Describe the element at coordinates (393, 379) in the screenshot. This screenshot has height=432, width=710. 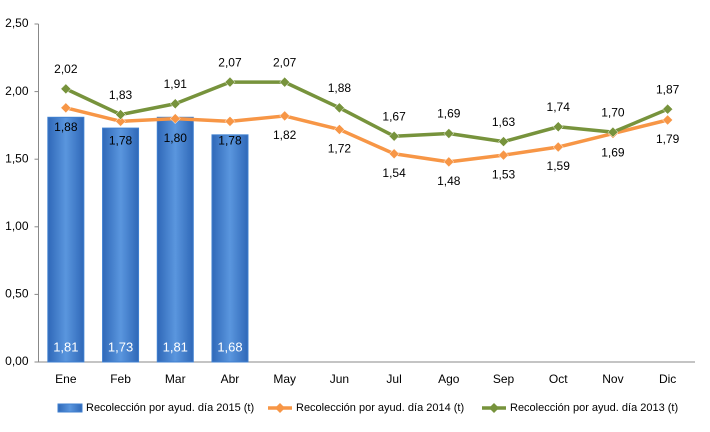
I see `x-tick-label: Jul` at that location.